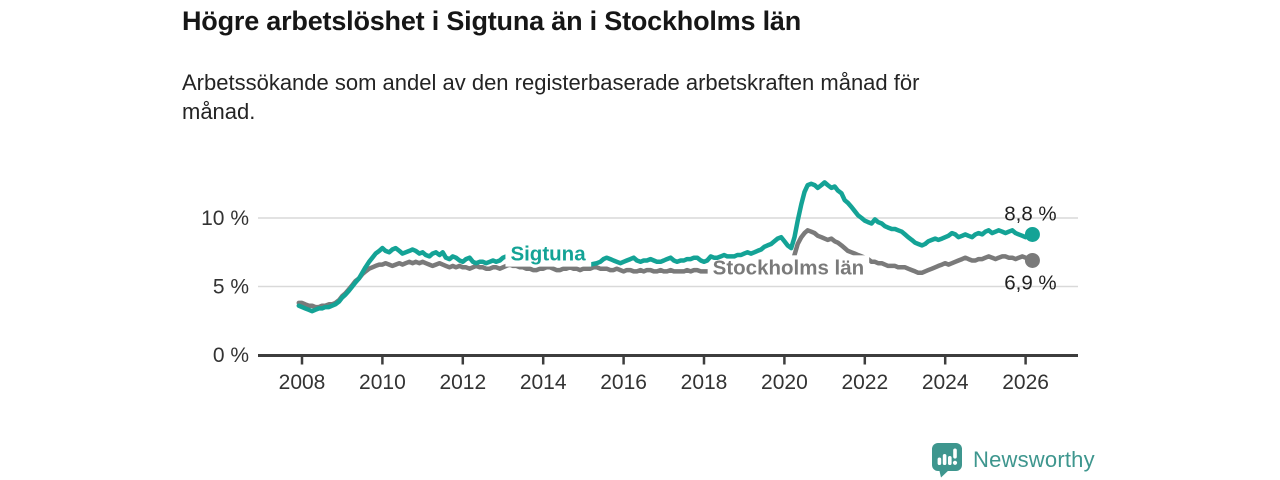  What do you see at coordinates (1034, 459) in the screenshot?
I see `brand-name: Newsworthy` at bounding box center [1034, 459].